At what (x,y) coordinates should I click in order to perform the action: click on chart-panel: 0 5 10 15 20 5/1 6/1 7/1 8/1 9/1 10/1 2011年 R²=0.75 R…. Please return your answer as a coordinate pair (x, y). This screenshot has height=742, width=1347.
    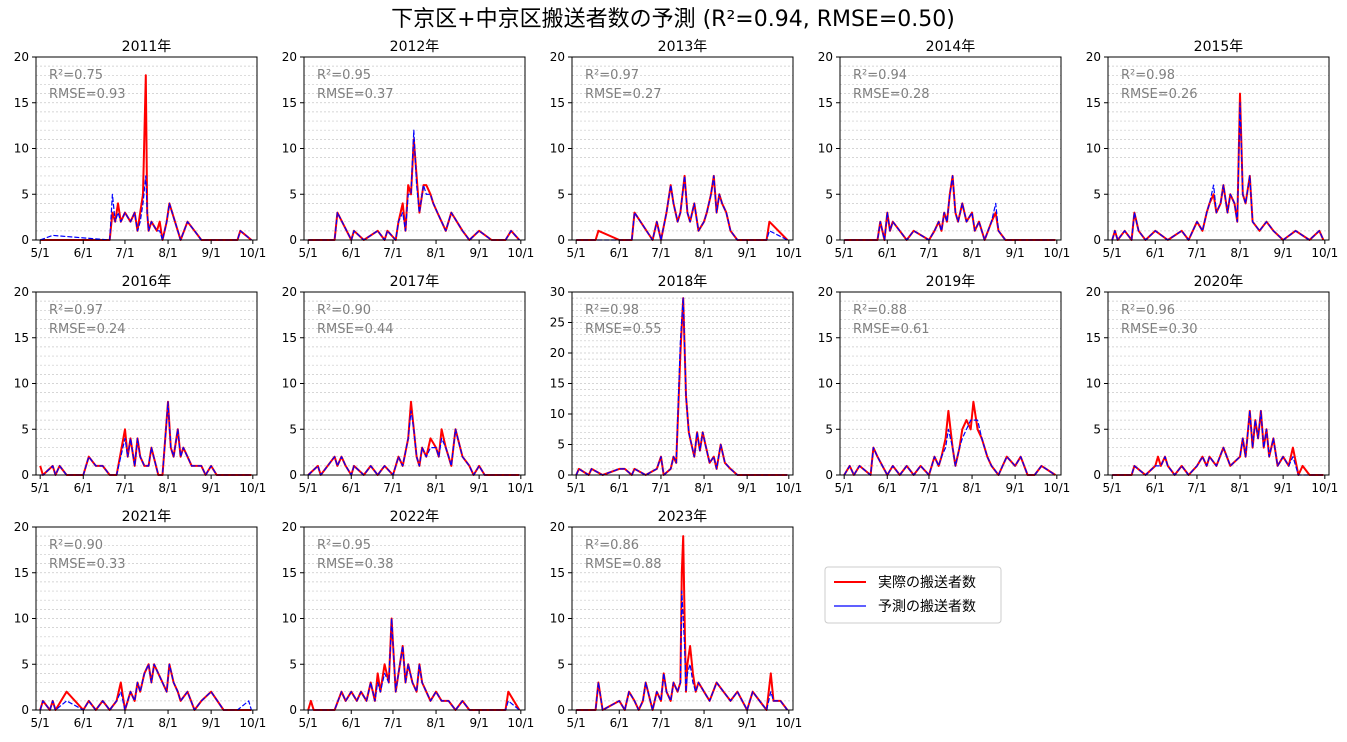
    Looking at the image, I should click on (140, 149).